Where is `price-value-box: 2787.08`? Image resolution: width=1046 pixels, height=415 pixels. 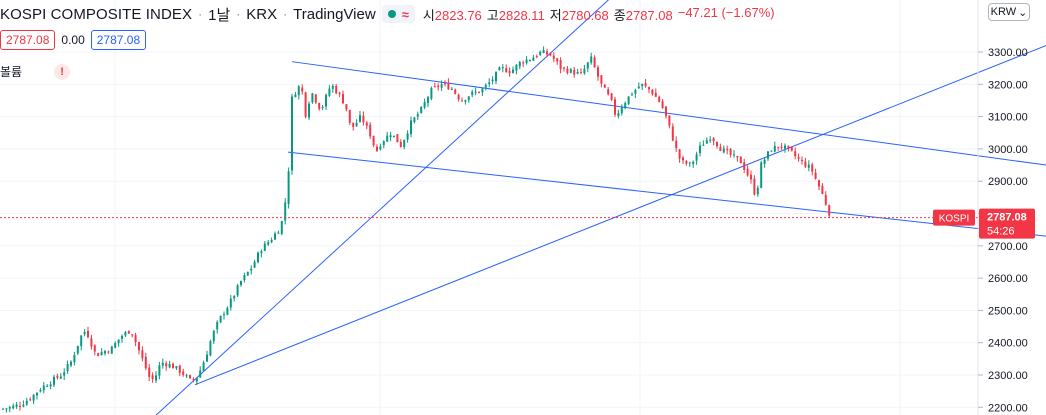 price-value-box: 2787.08 is located at coordinates (28, 40).